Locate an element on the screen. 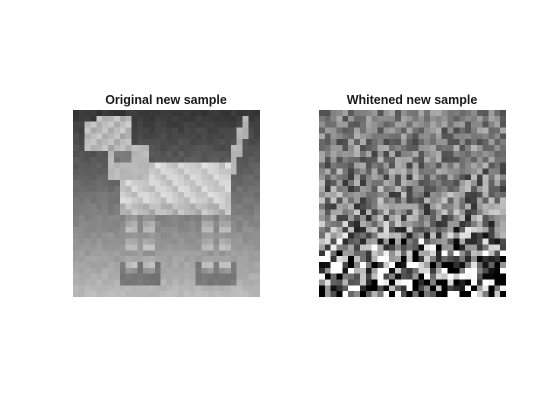 The height and width of the screenshot is (420, 560). whitened-sample-title: Whitened new sample is located at coordinates (412, 100).